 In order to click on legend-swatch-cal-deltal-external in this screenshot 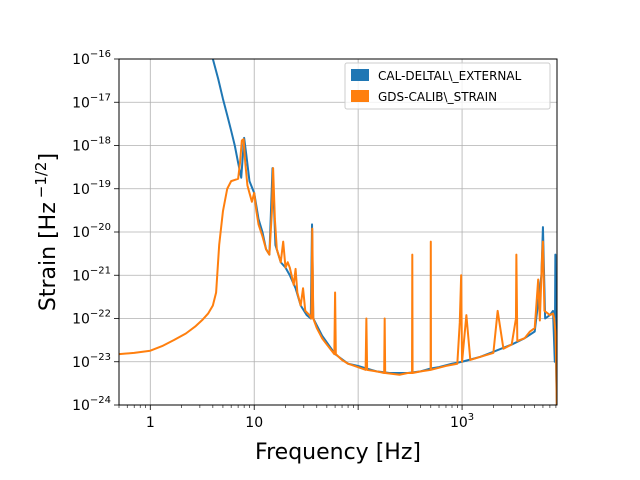, I will do `click(360, 75)`.